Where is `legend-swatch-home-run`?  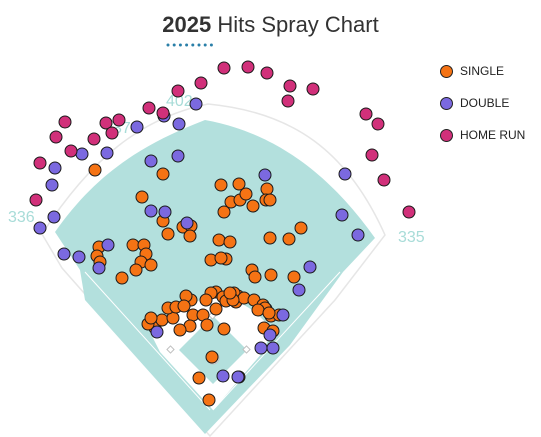
legend-swatch-home-run is located at coordinates (446, 135).